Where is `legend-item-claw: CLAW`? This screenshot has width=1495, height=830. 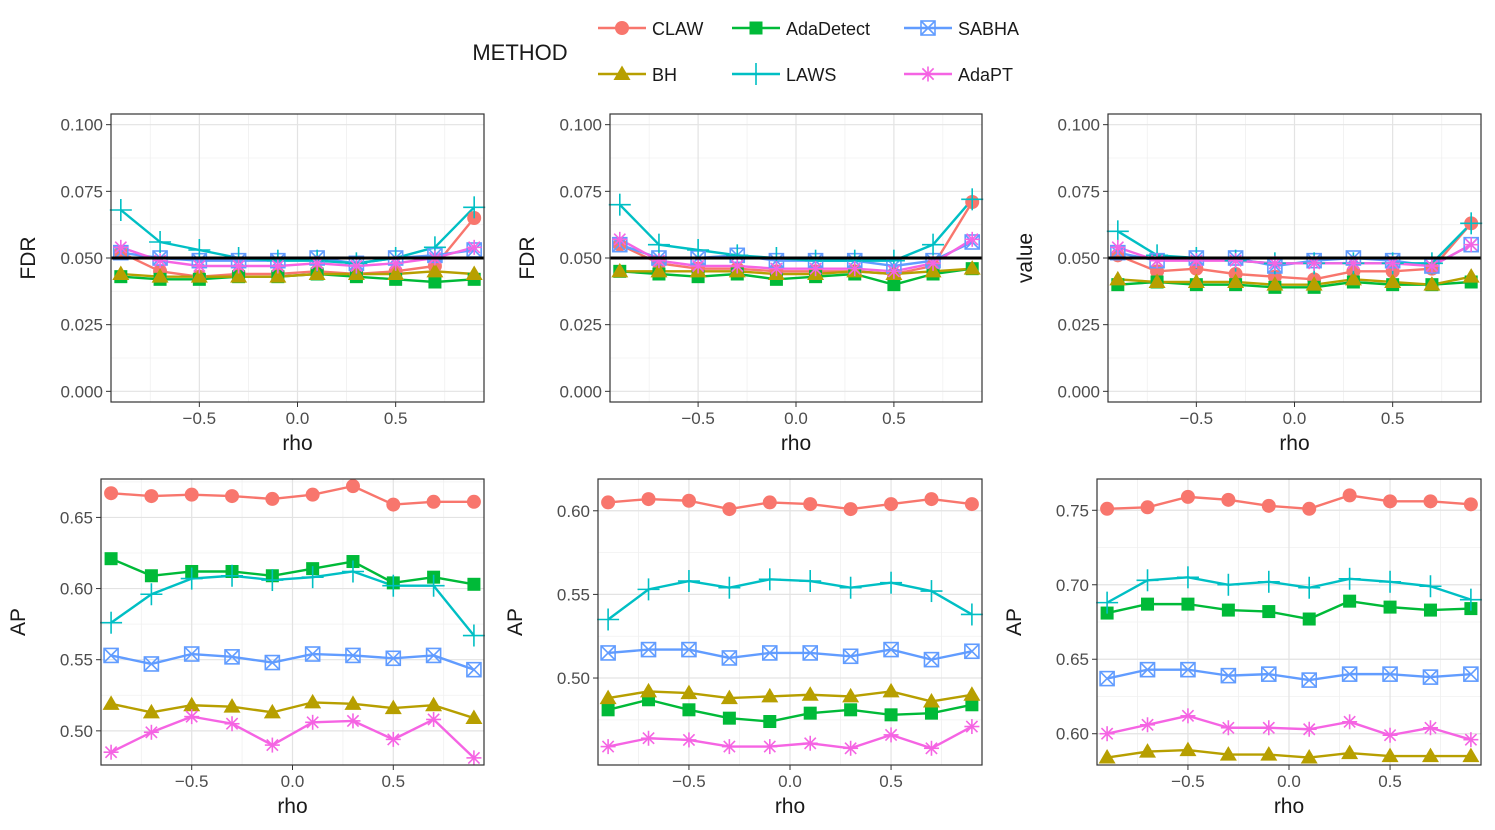 legend-item-claw: CLAW is located at coordinates (650, 29).